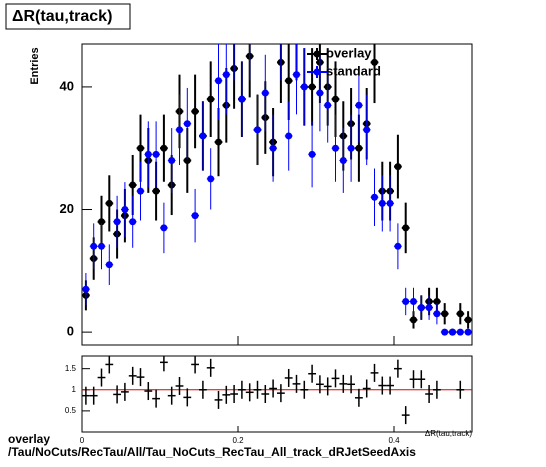 The width and height of the screenshot is (546, 467). I want to click on x-label: ΔR(tau,track), so click(448, 433).